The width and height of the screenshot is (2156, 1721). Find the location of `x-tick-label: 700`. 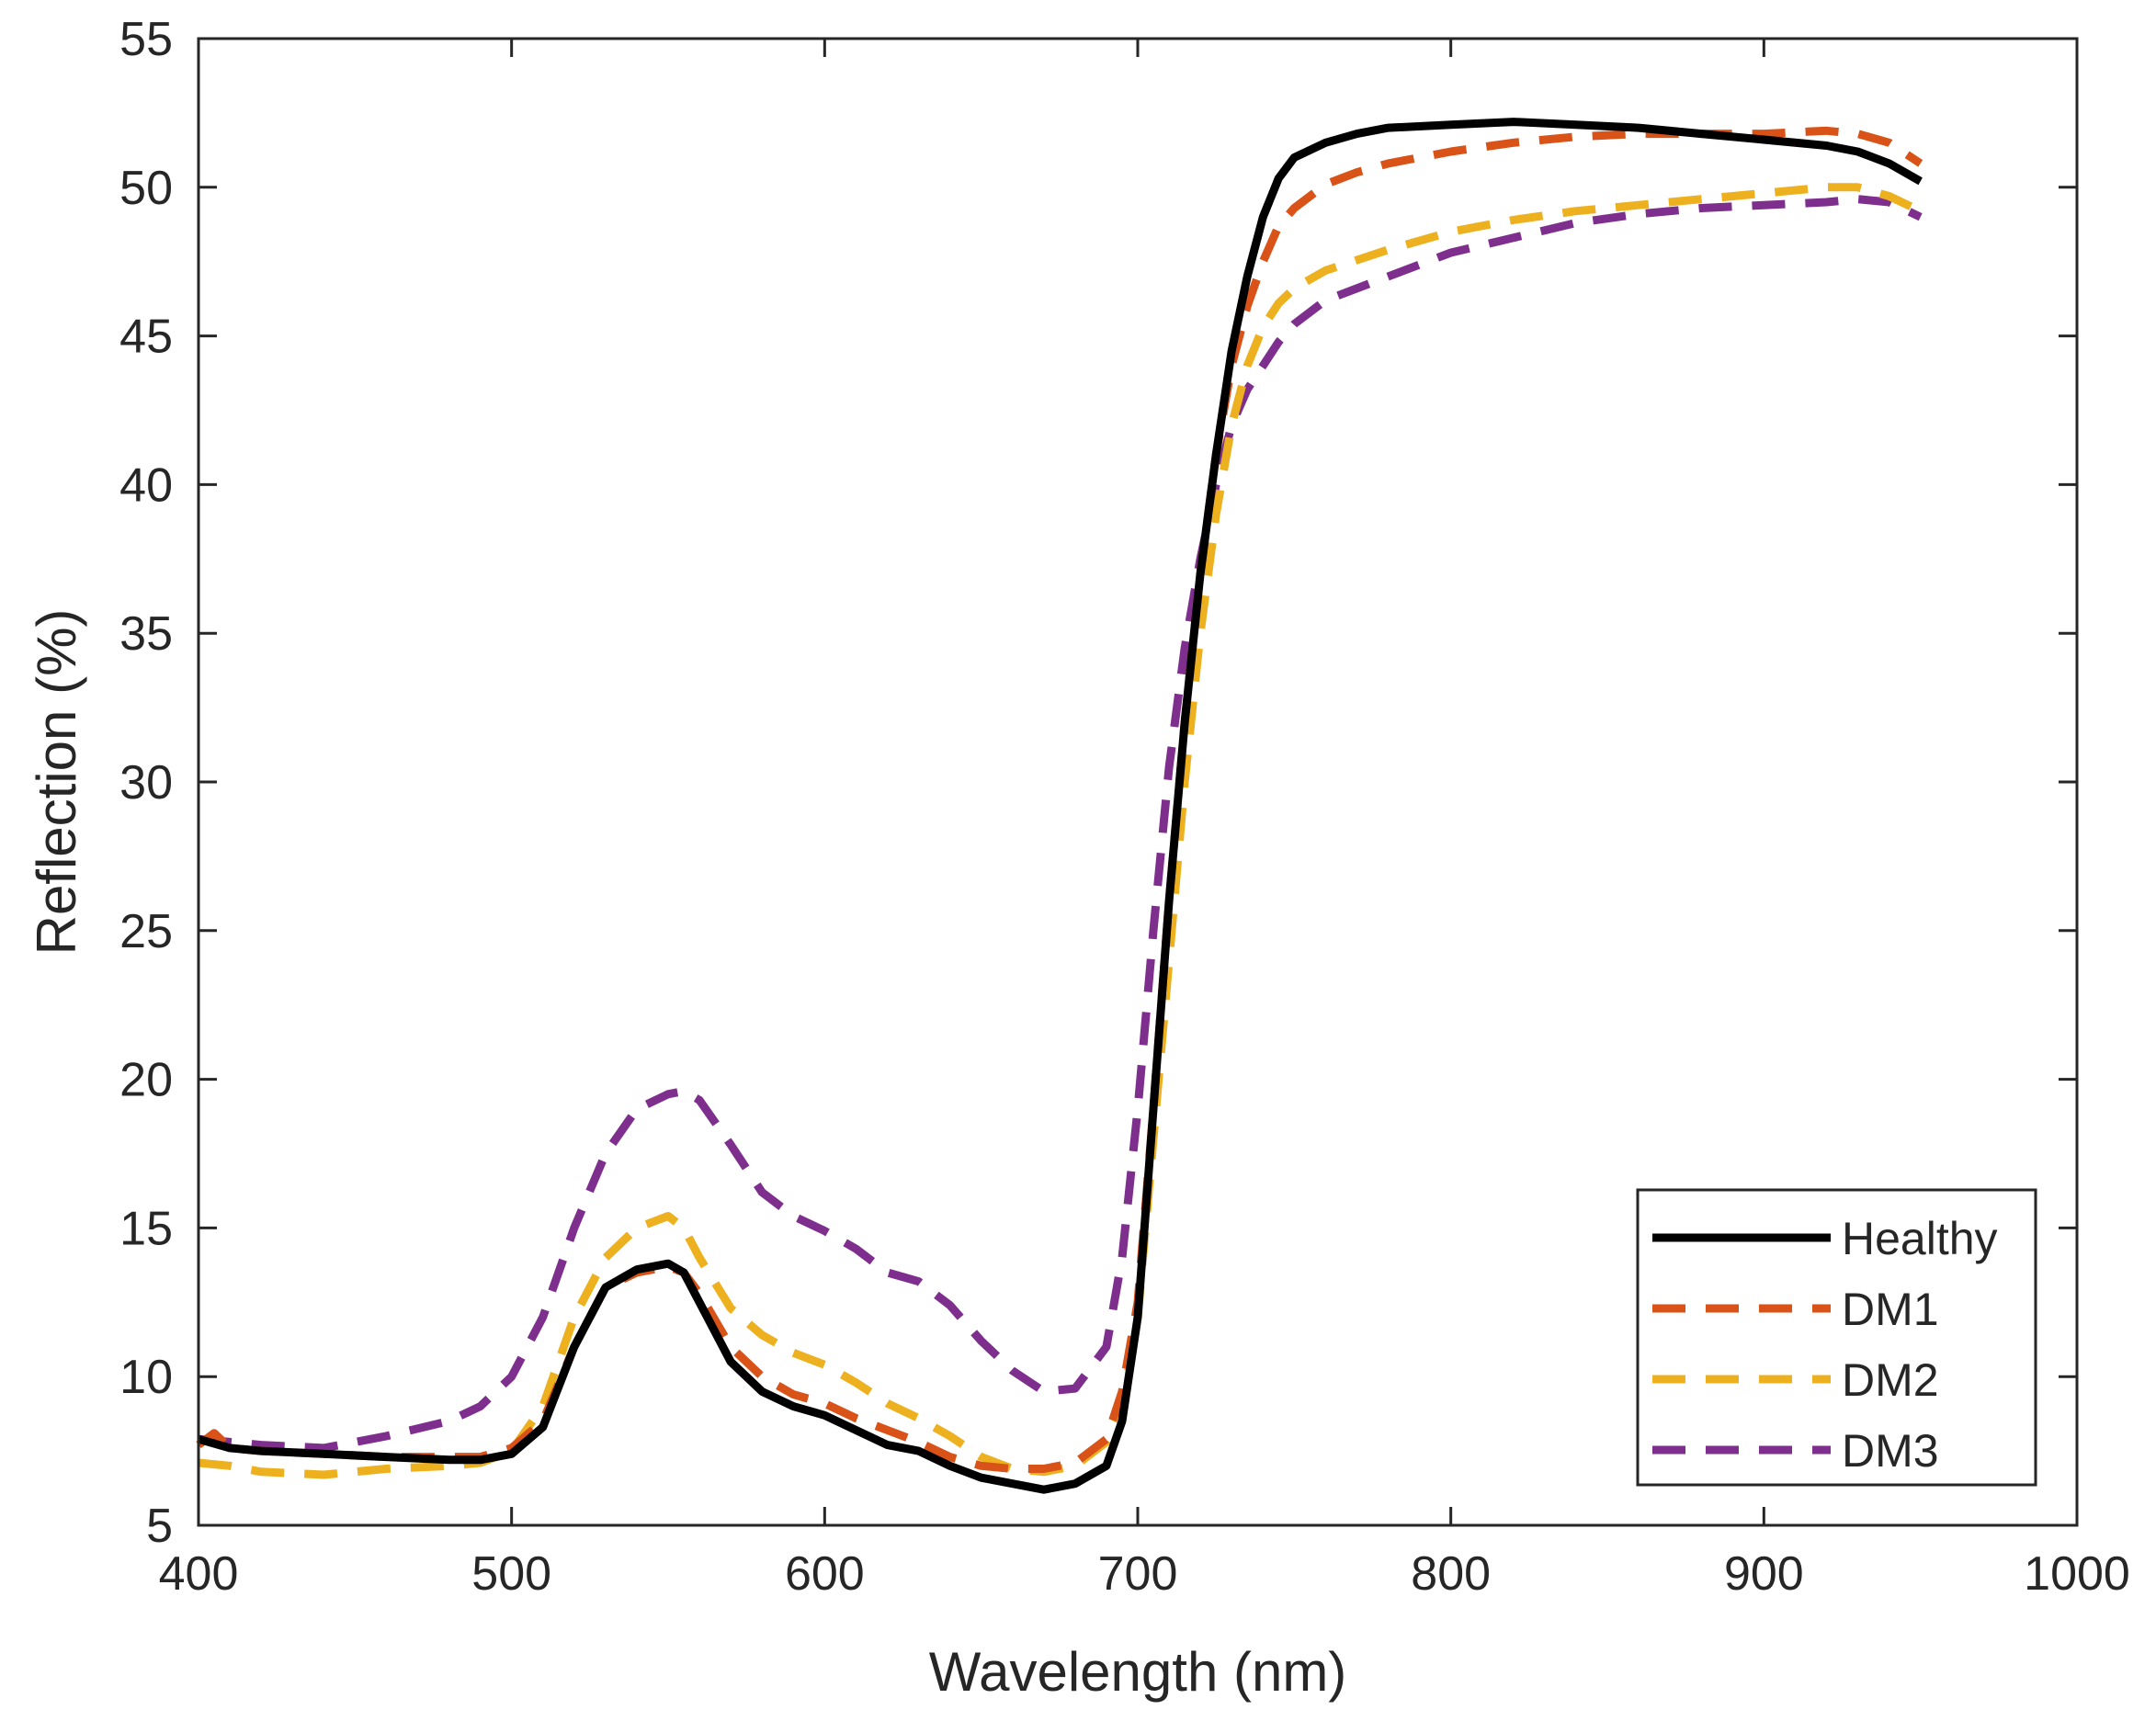

x-tick-label: 700 is located at coordinates (1138, 1574).